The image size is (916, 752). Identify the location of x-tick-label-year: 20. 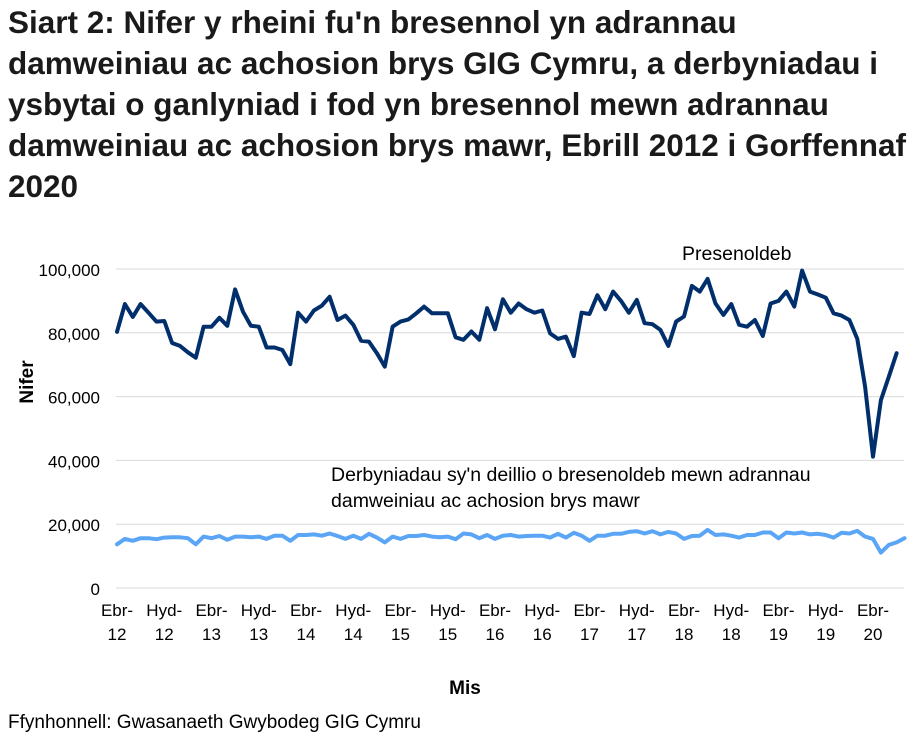
(873, 634).